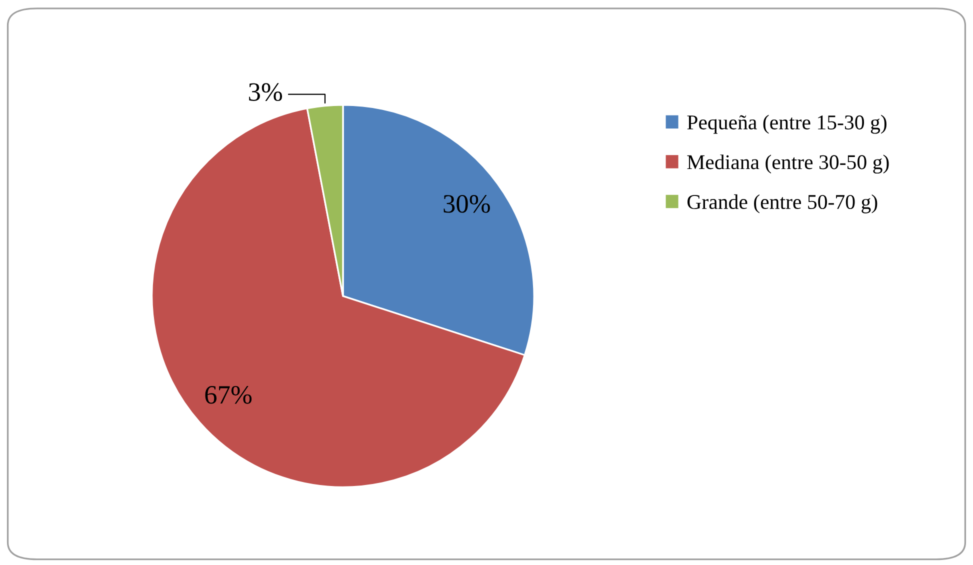 The width and height of the screenshot is (973, 565). I want to click on data-label: 30%, so click(467, 204).